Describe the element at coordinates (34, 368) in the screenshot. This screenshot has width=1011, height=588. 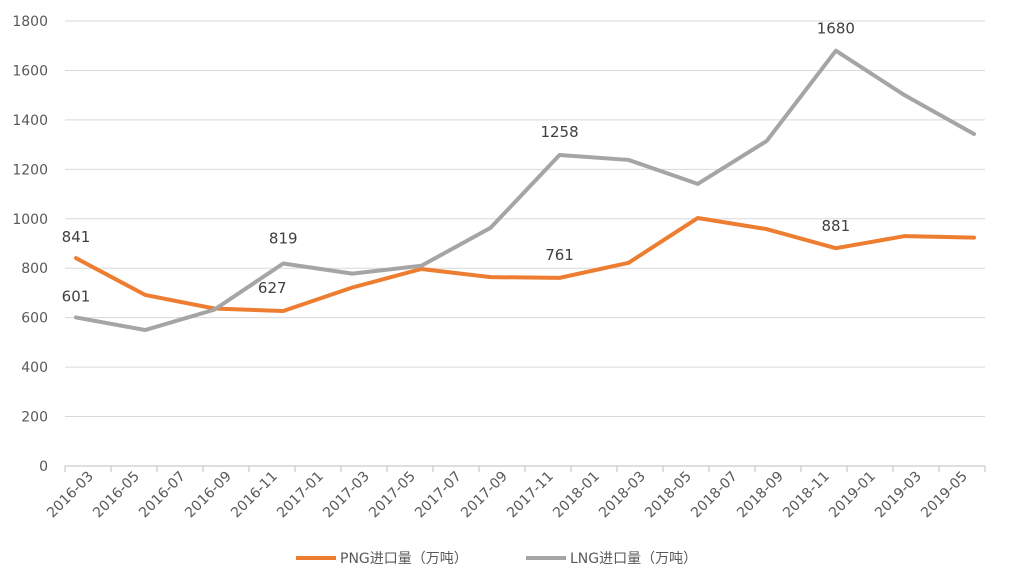
I see `y-tick-label-400: 400` at that location.